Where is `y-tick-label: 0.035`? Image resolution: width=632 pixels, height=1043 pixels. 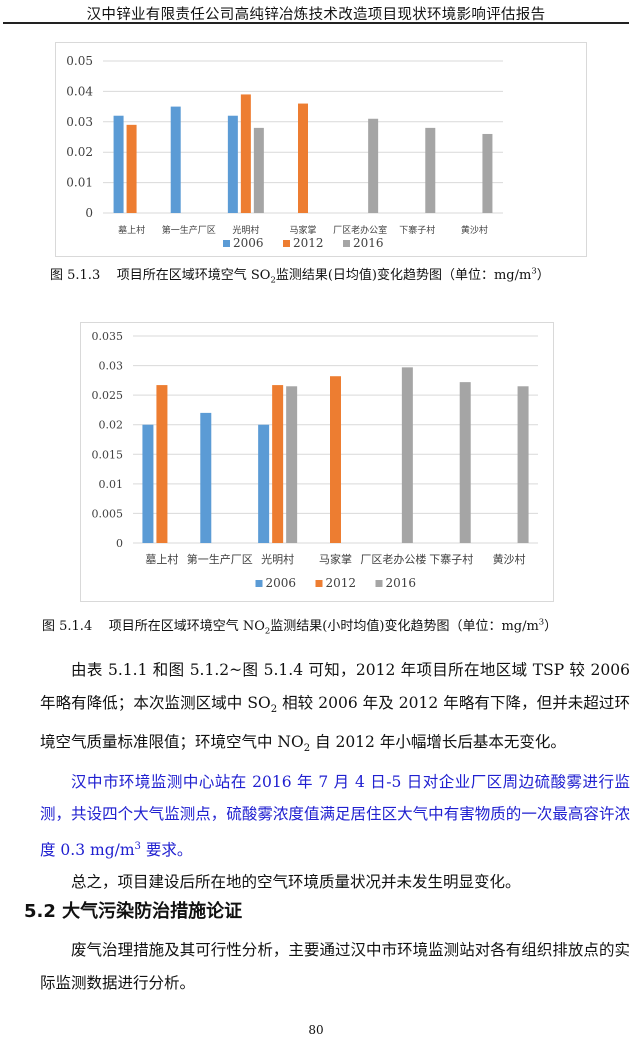 y-tick-label: 0.035 is located at coordinates (108, 336).